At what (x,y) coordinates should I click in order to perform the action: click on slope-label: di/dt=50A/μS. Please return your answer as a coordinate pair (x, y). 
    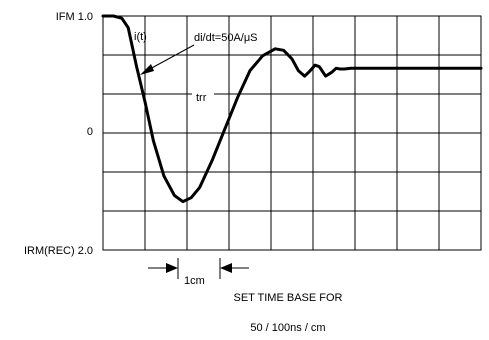
    Looking at the image, I should click on (226, 38).